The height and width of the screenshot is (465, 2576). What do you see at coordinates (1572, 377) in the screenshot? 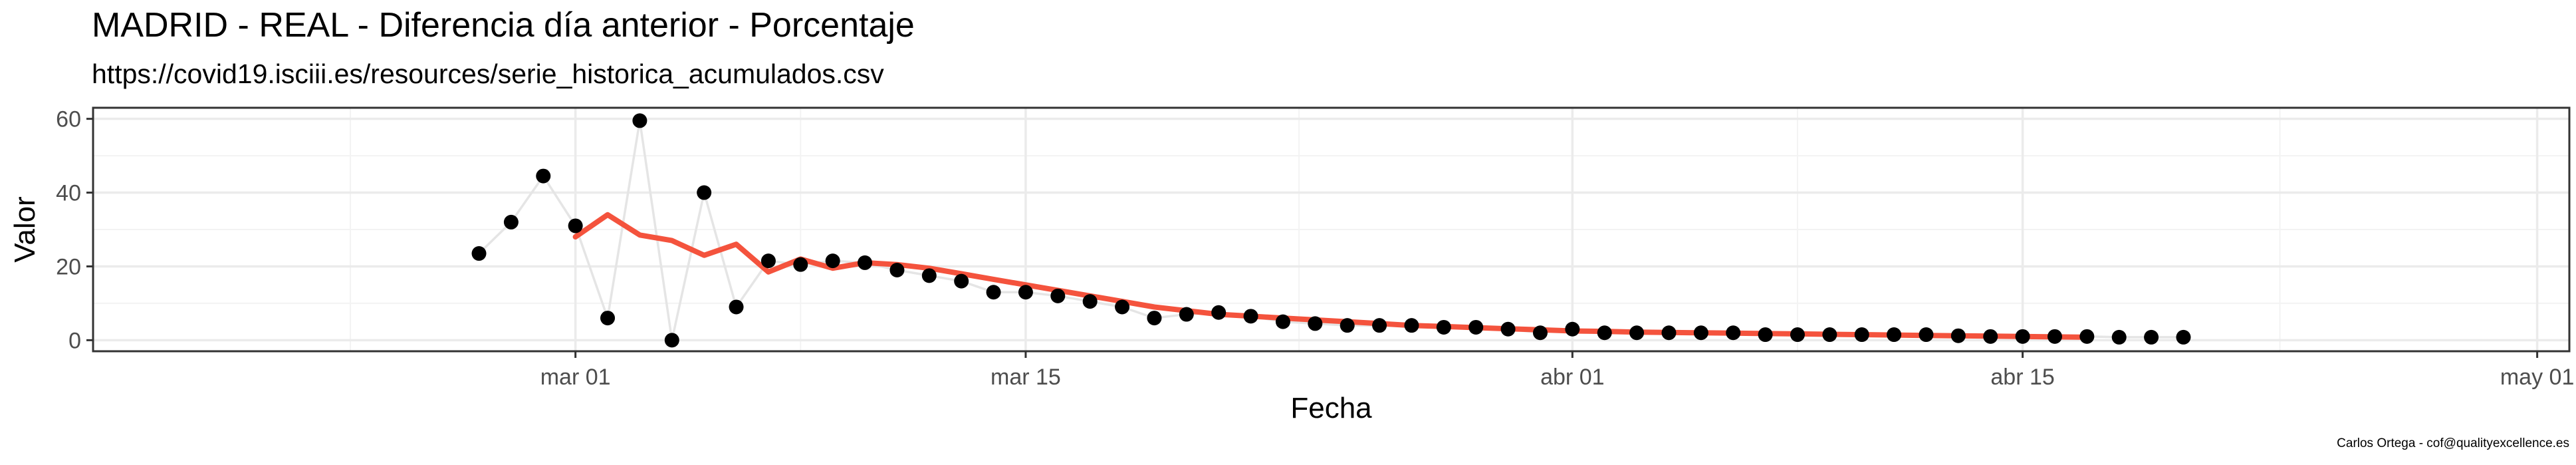
I see `x-tick-label: abr 01` at bounding box center [1572, 377].